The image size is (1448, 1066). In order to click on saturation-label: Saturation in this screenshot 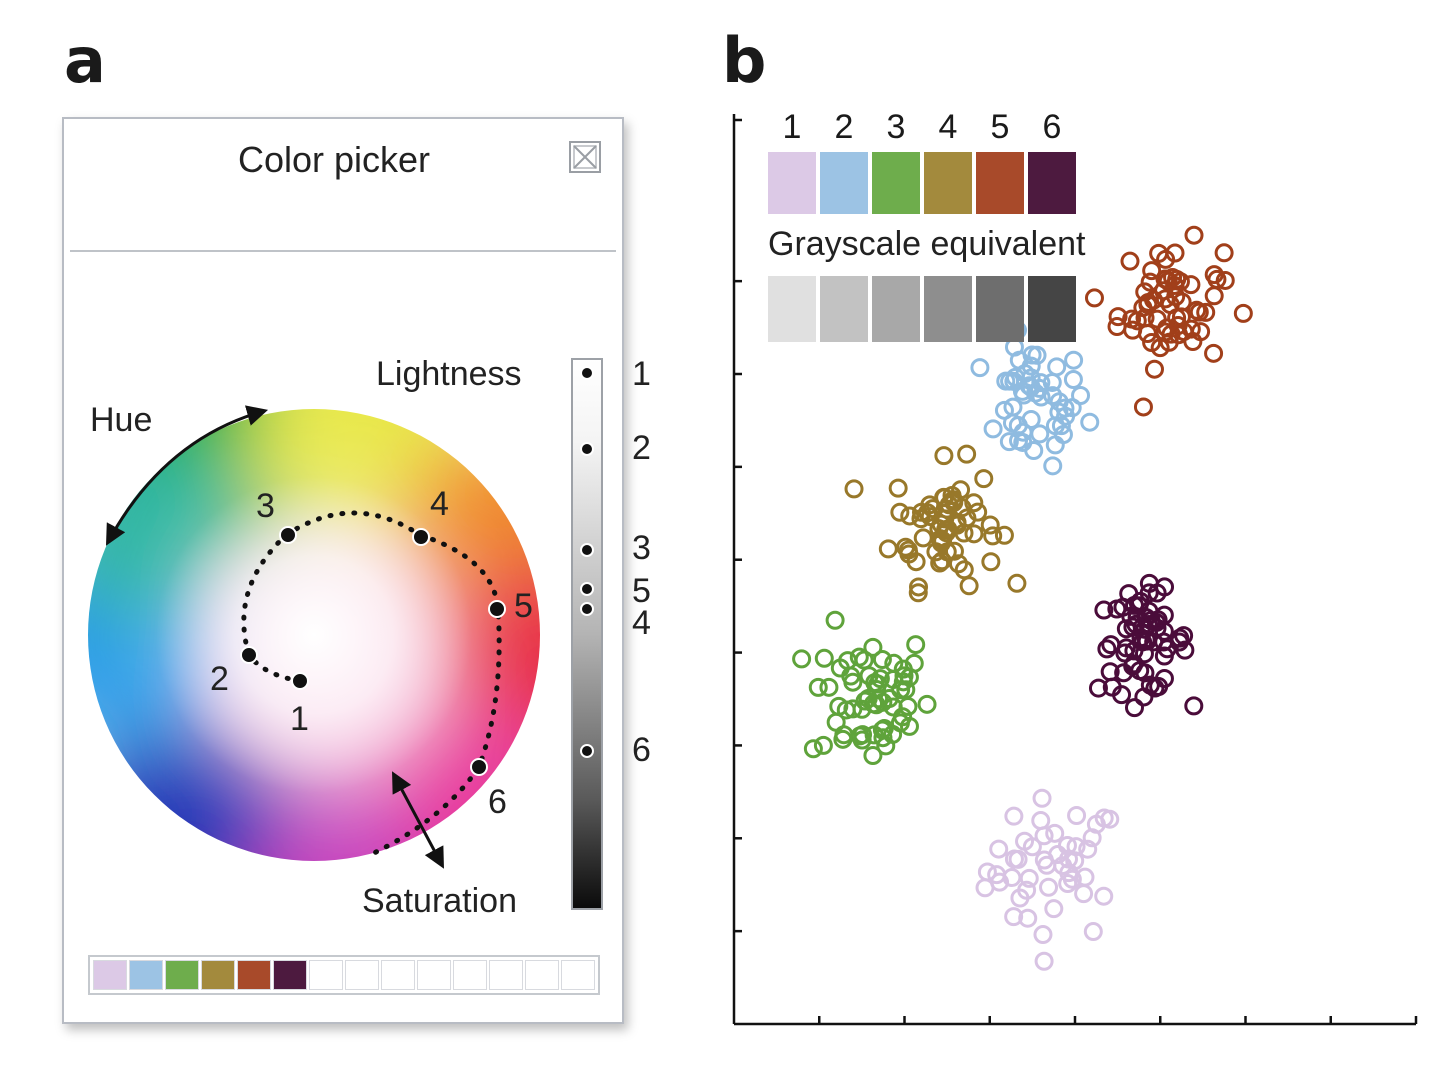, I will do `click(439, 901)`.